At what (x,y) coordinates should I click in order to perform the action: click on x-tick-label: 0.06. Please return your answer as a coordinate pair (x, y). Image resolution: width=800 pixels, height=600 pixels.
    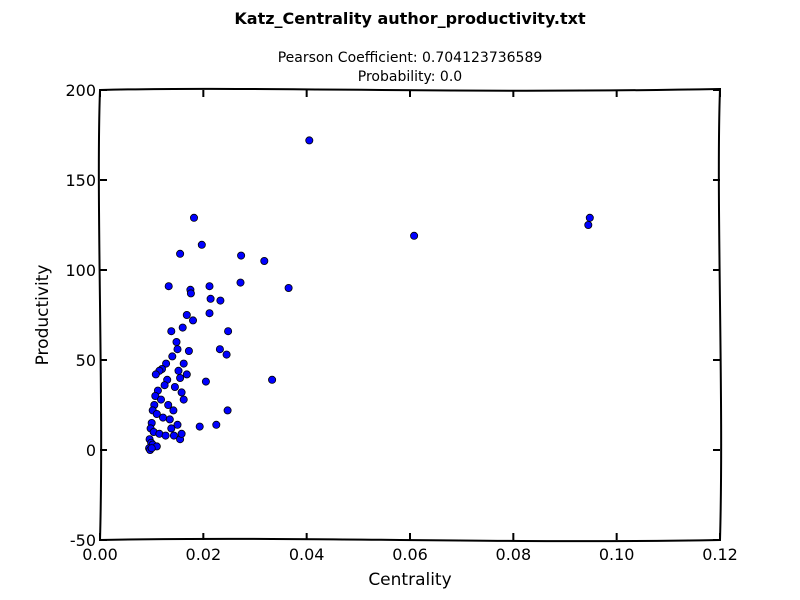
    Looking at the image, I should click on (410, 554).